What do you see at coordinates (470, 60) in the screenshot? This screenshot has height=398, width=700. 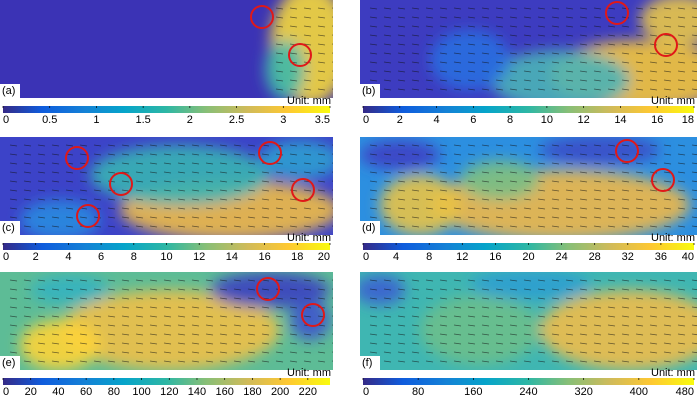 I see `field-blob` at bounding box center [470, 60].